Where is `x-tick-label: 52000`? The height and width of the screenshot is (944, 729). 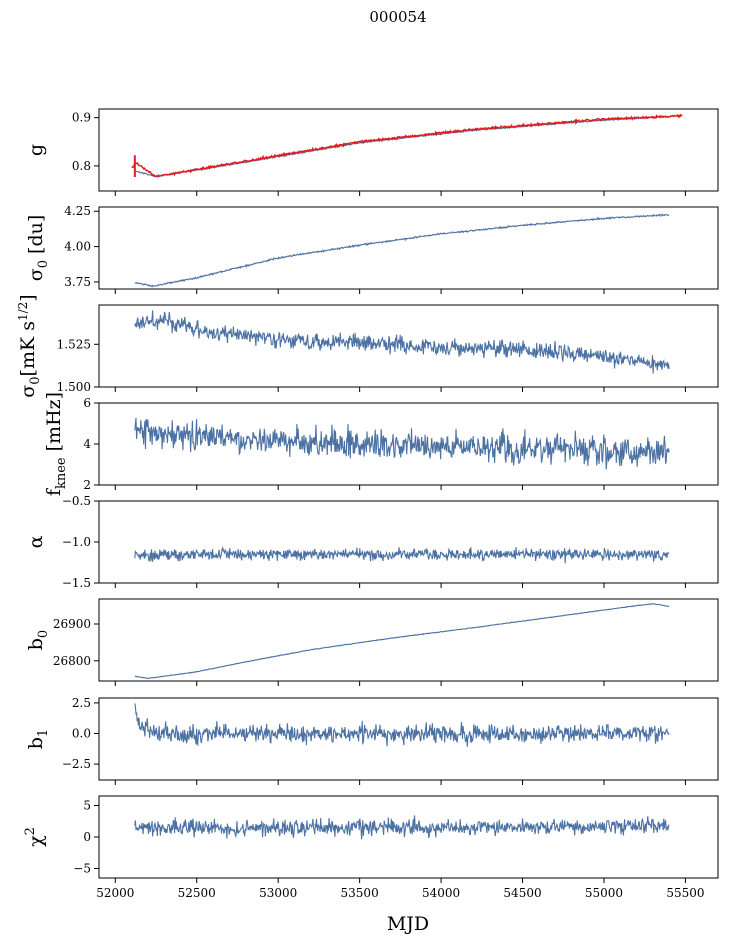
x-tick-label: 52000 is located at coordinates (115, 893).